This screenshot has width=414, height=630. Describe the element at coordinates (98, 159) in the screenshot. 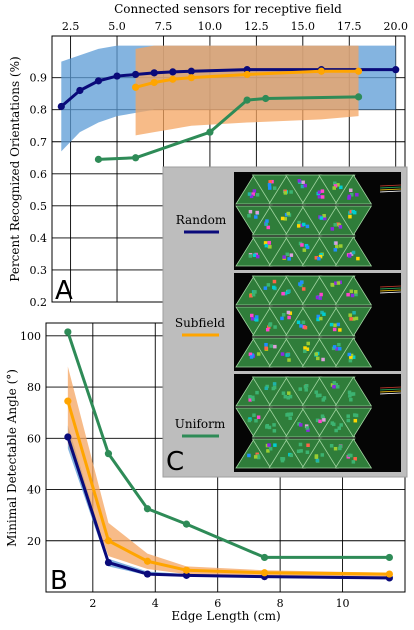

I see `panel-a-point-uniform` at that location.